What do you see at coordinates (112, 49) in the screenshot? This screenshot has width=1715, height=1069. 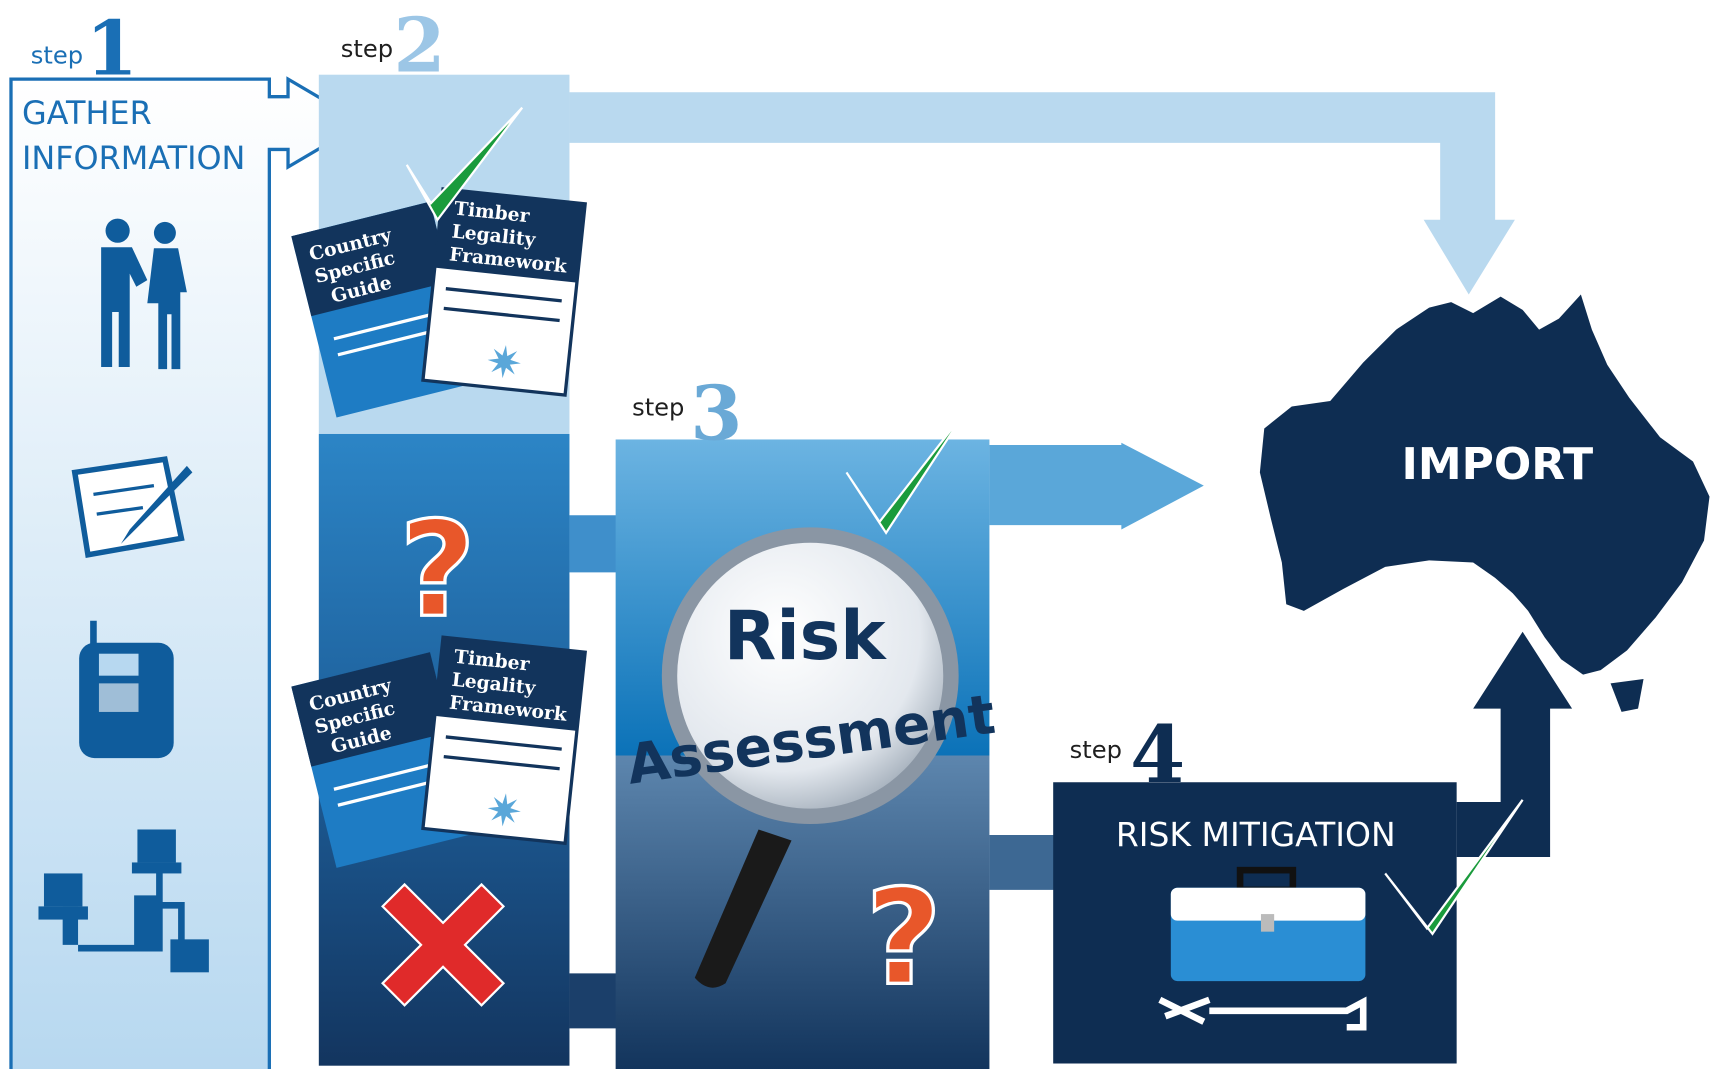 I see `step-number: 1` at bounding box center [112, 49].